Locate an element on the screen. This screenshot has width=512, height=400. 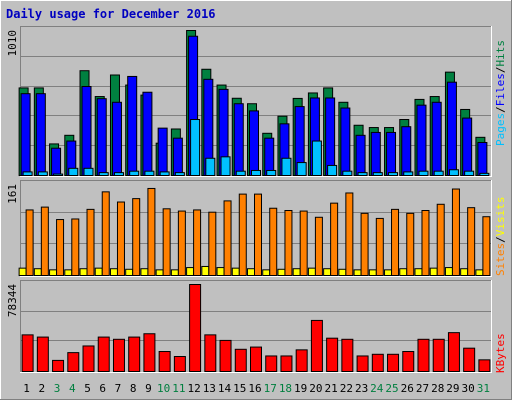
y-max-label: 161 is located at coordinates (12, 194).